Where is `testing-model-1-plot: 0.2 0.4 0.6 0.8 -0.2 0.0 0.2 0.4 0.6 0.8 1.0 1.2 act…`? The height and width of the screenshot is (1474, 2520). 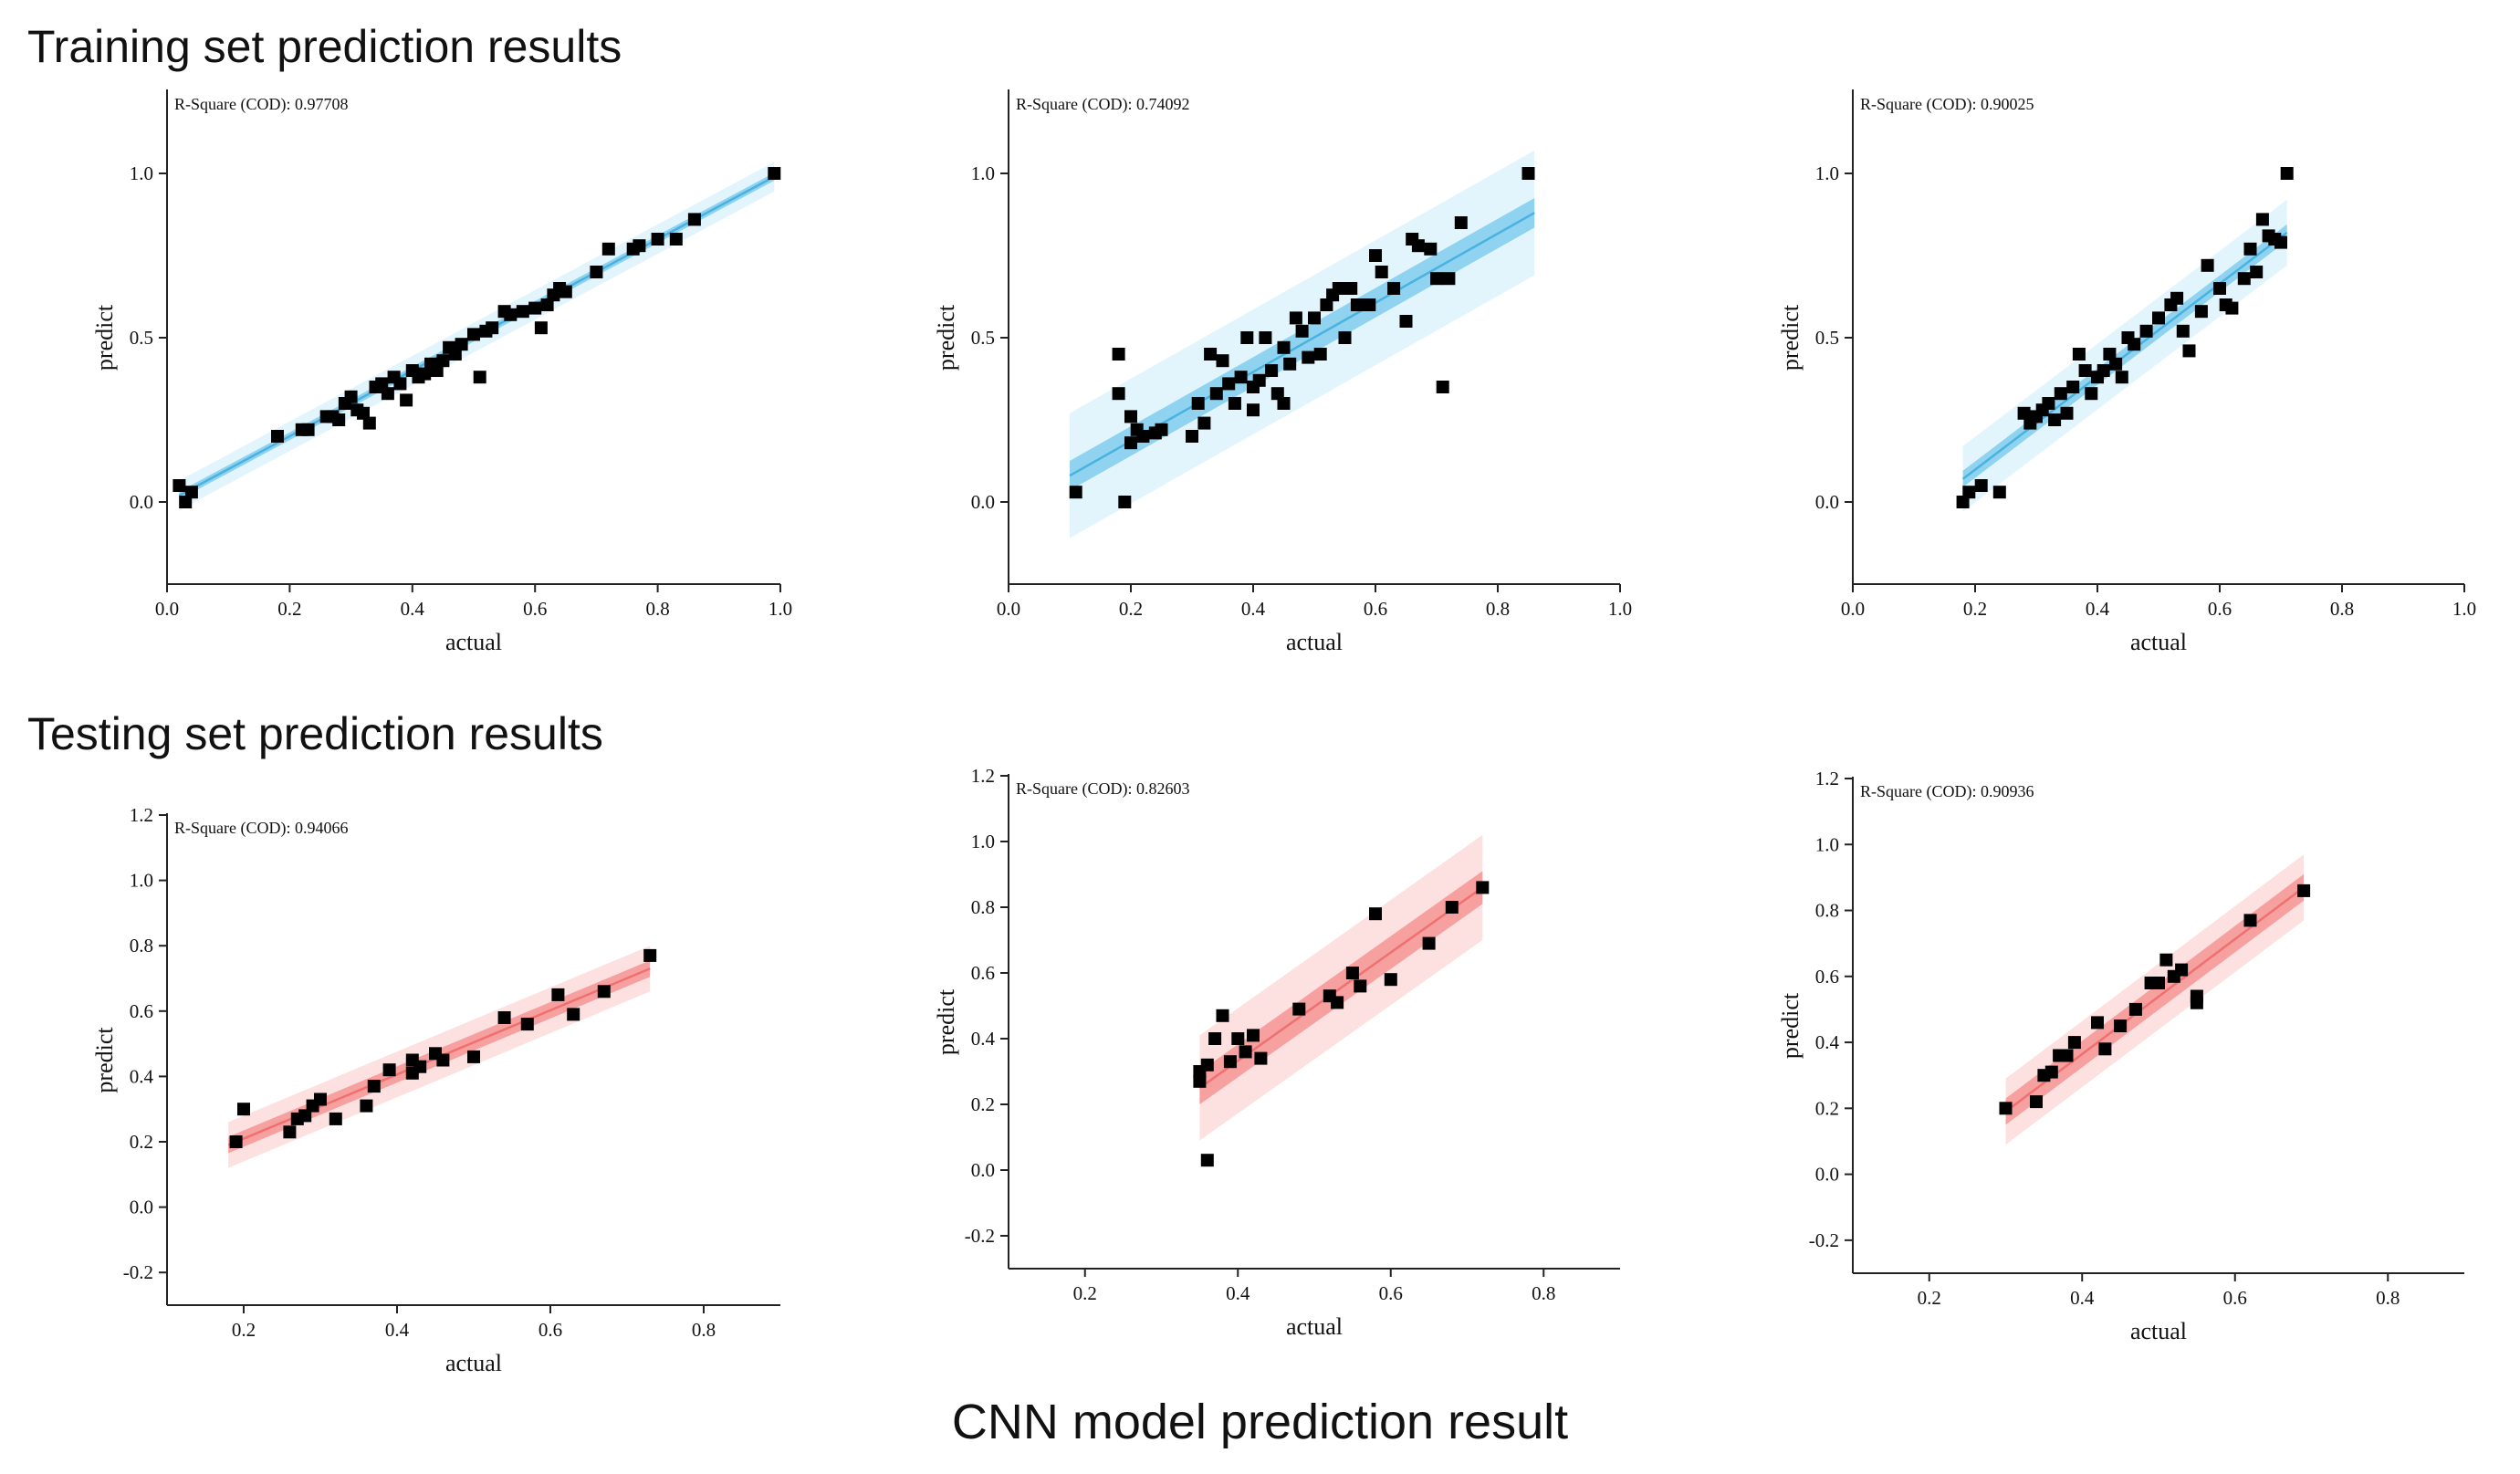 testing-model-1-plot: 0.2 0.4 0.6 0.8 -0.2 0.0 0.2 0.4 0.6 0.8 1.0 1.2 act… is located at coordinates (435, 1090).